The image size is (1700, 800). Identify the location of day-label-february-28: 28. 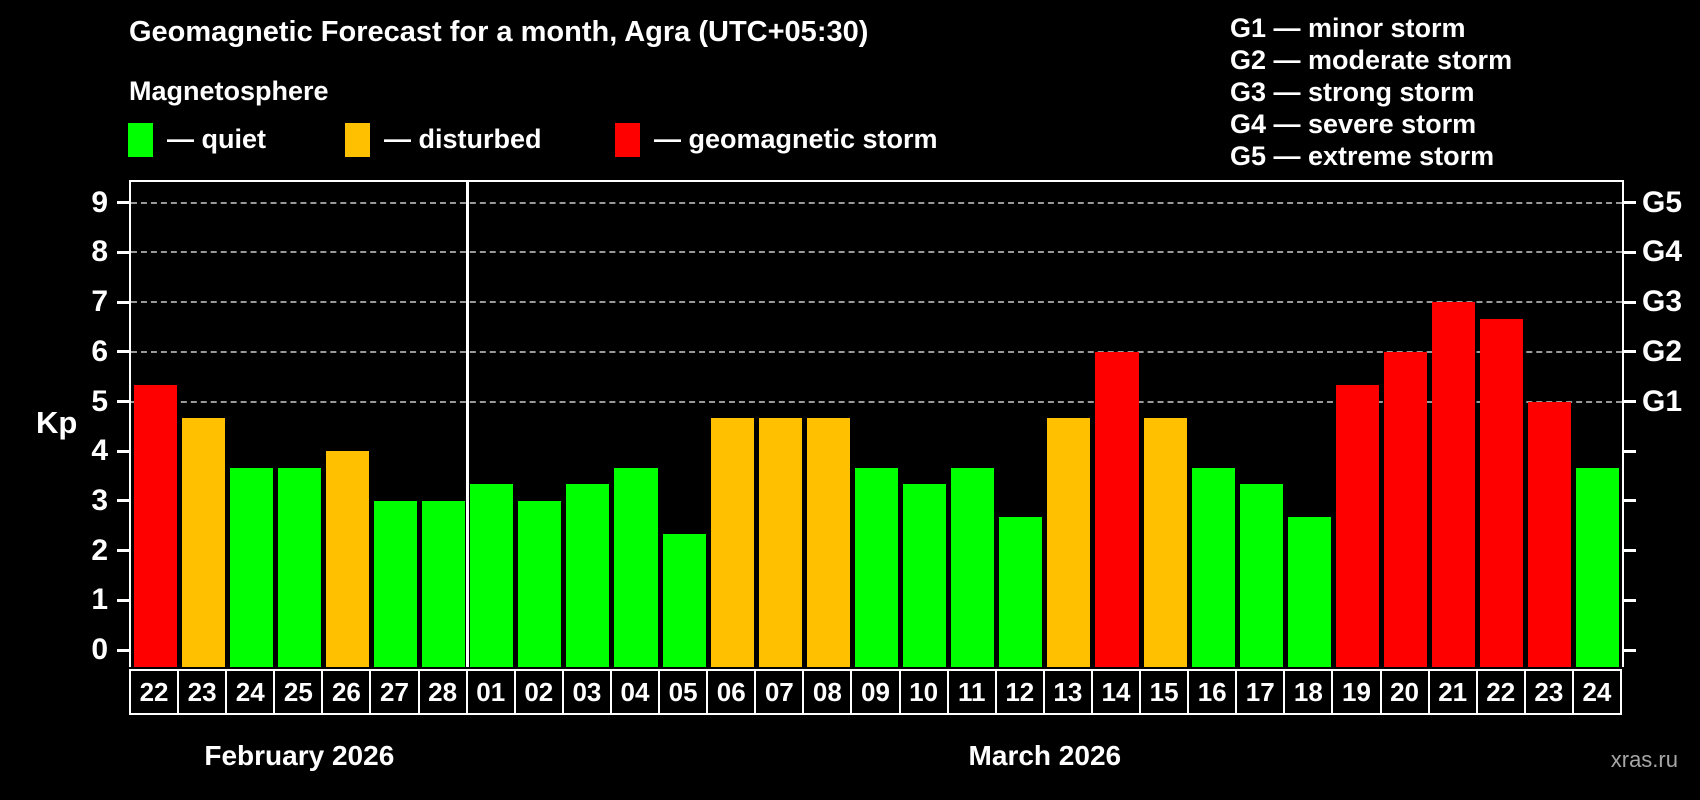
(442, 692).